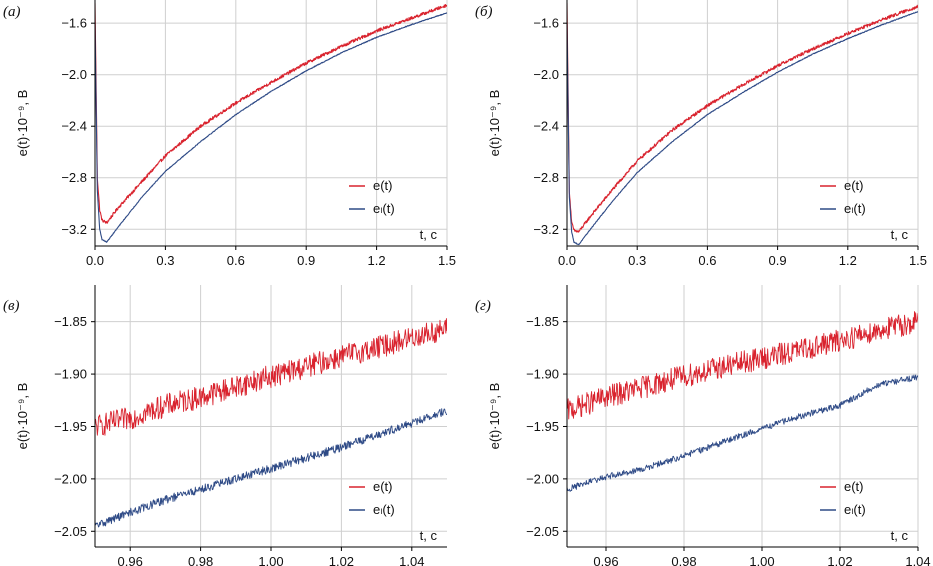  Describe the element at coordinates (11, 306) in the screenshot. I see `panel-label: (в)` at that location.